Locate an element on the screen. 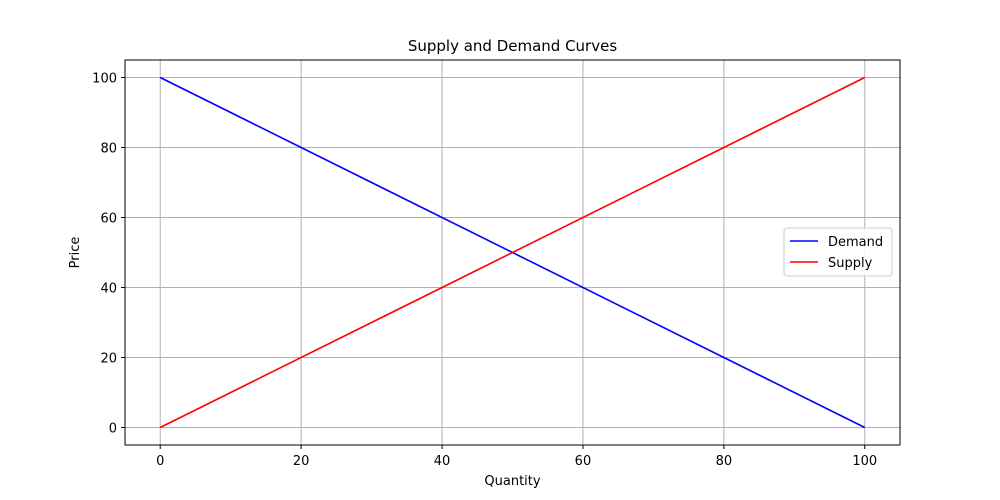 The height and width of the screenshot is (500, 1000). legend-box is located at coordinates (838, 252).